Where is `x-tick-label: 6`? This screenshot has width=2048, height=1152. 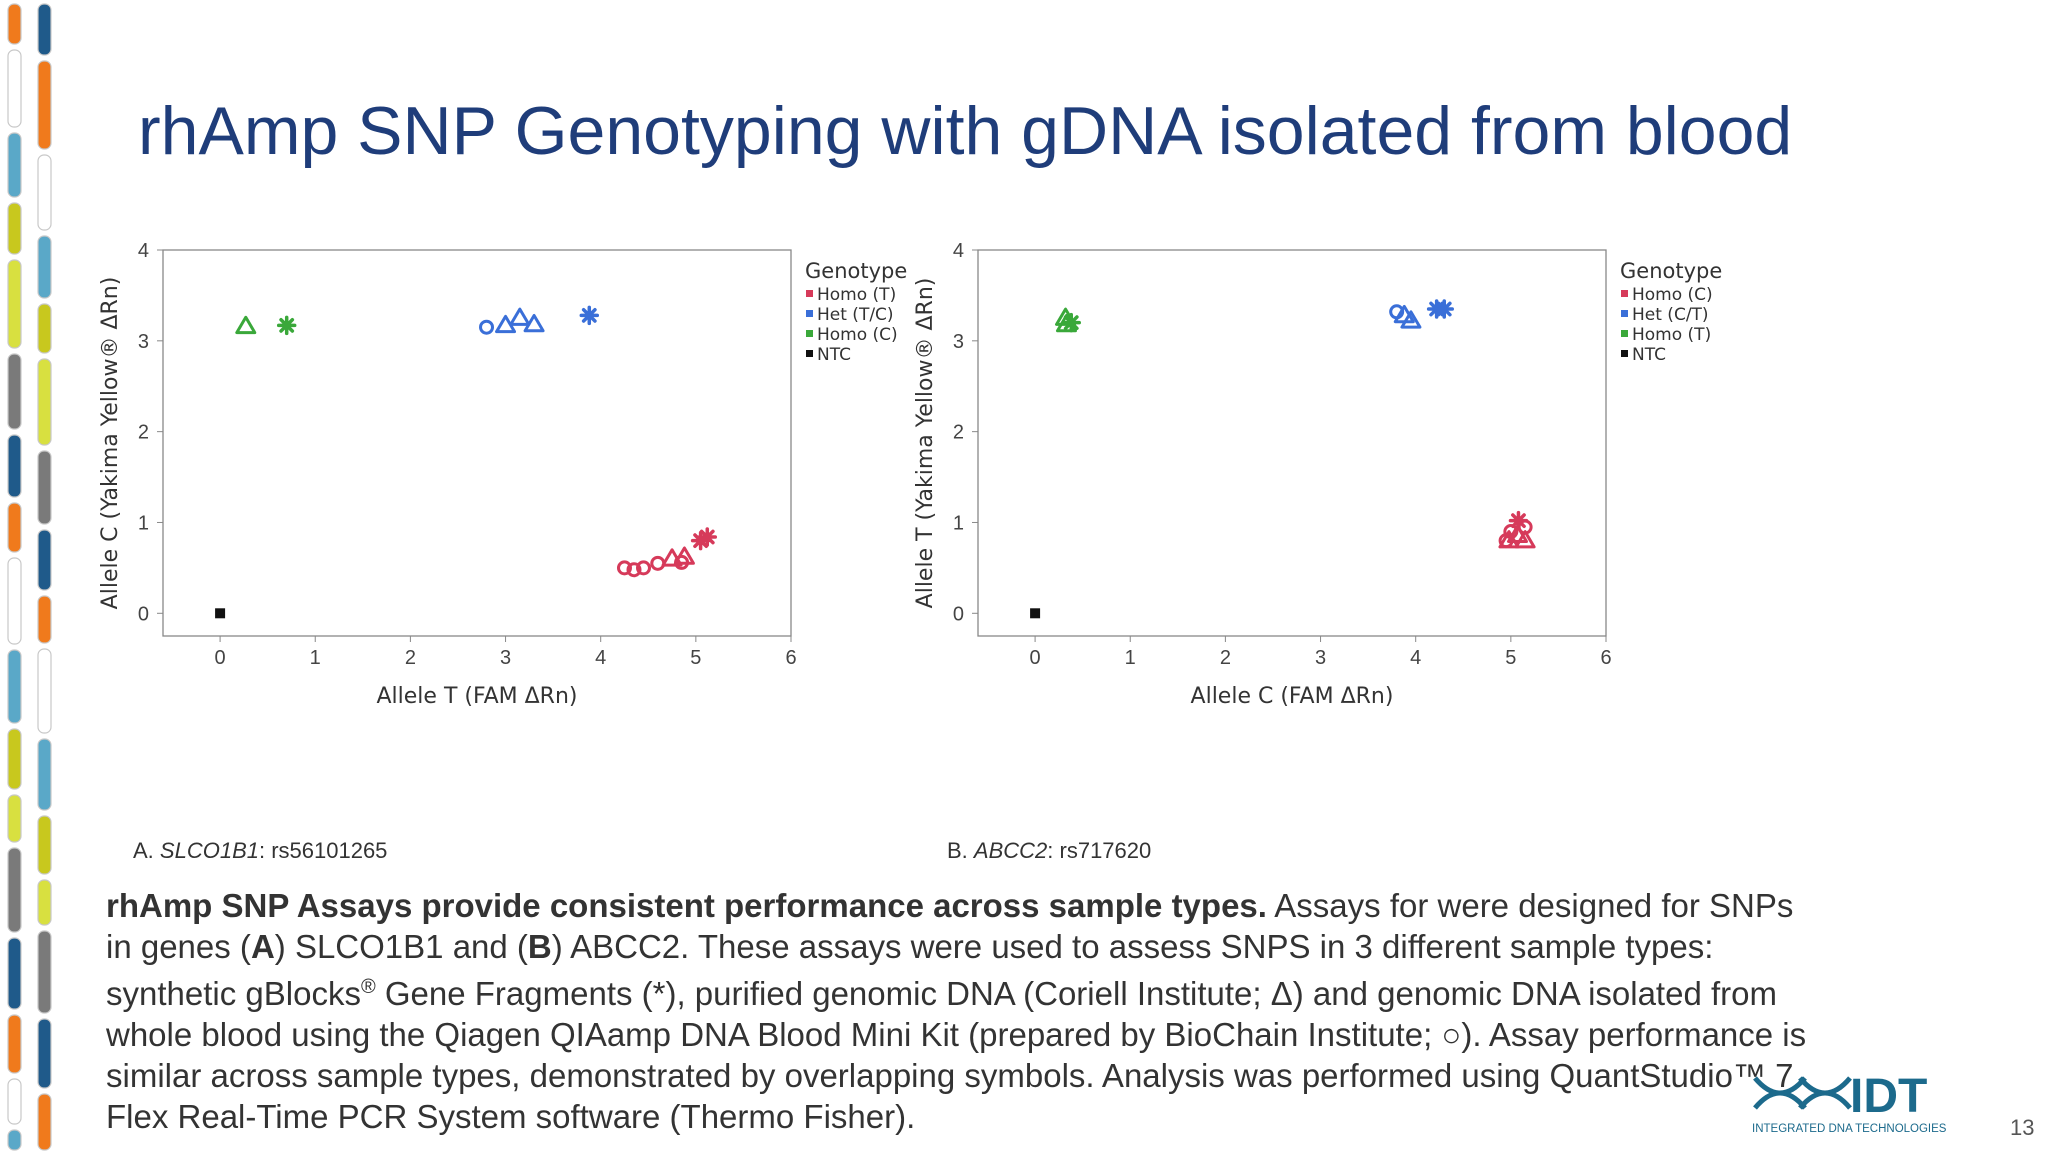
x-tick-label: 6 is located at coordinates (790, 658).